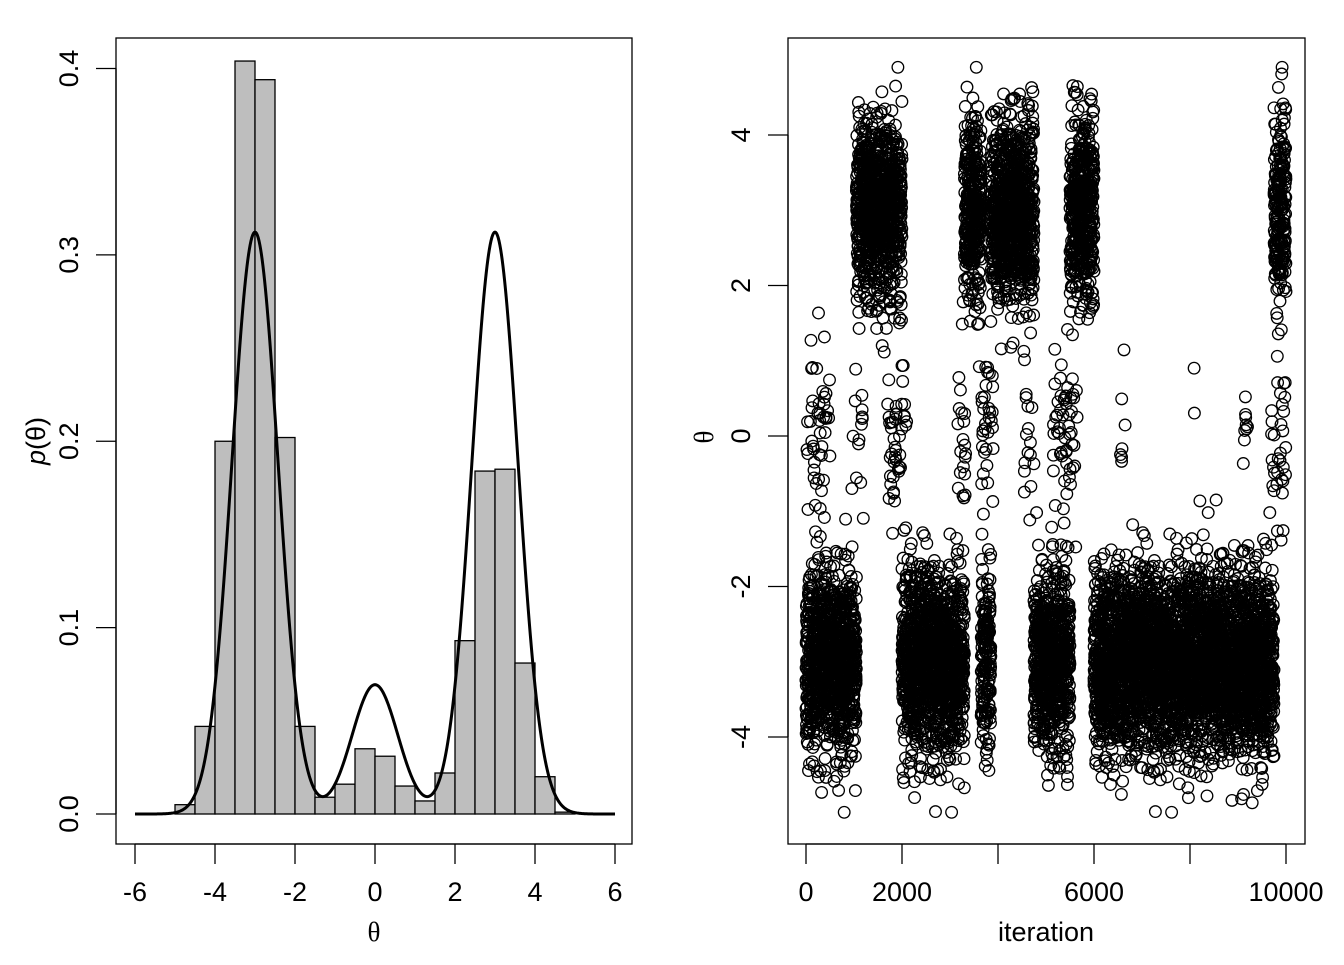  What do you see at coordinates (85, 441) in the screenshot?
I see `histogram-y-axis: 0.00.10.20.30.4` at bounding box center [85, 441].